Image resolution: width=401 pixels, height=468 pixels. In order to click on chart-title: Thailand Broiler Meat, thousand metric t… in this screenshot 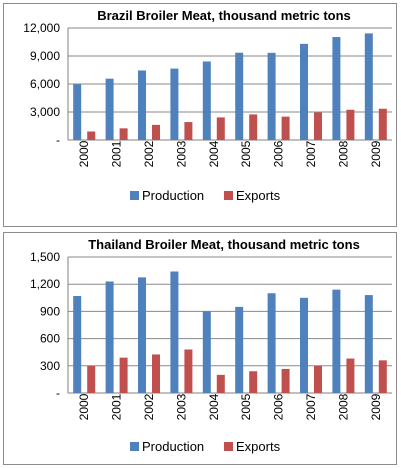, I will do `click(224, 244)`.